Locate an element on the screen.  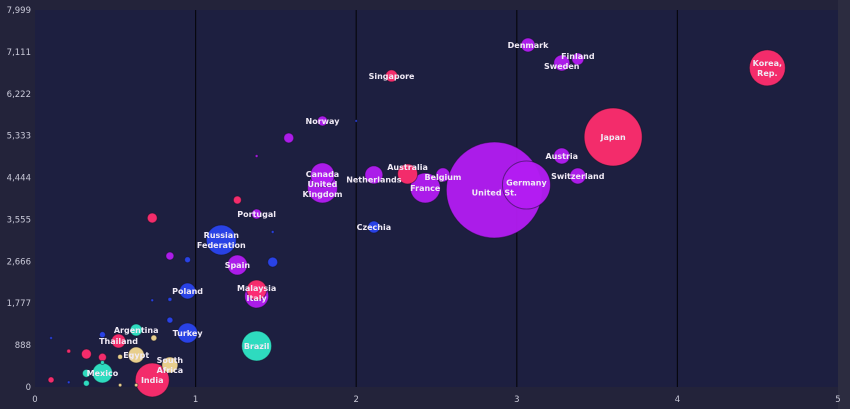
bubble-label: Poland is located at coordinates (187, 291).